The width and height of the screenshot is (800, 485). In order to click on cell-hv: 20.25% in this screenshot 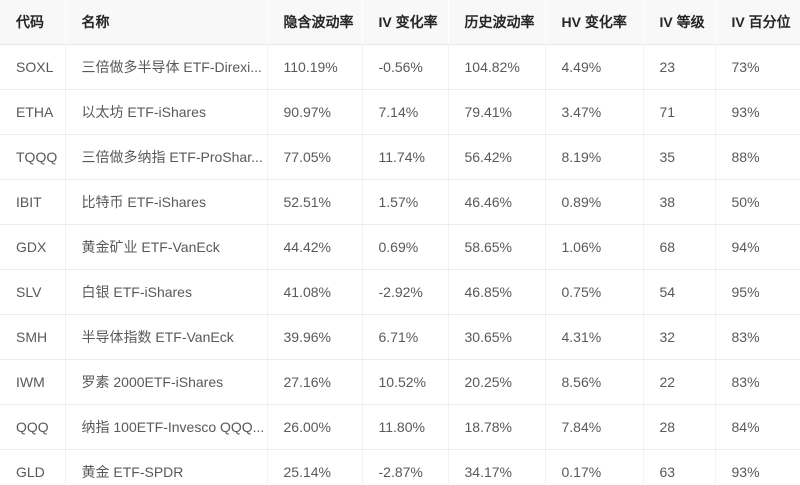, I will do `click(496, 382)`.